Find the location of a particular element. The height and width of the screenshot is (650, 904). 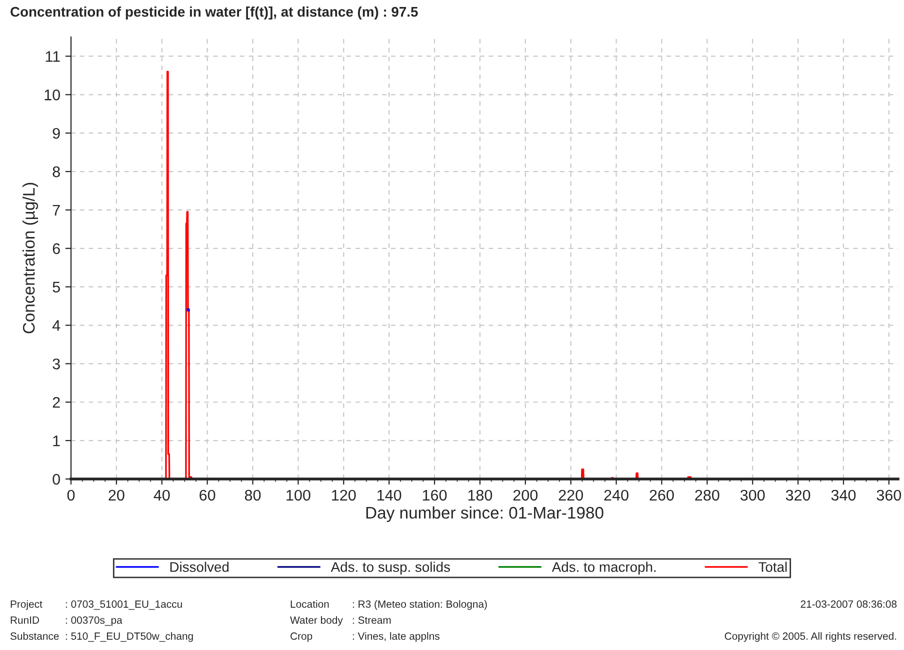

x-tick-label: 120 is located at coordinates (344, 495).